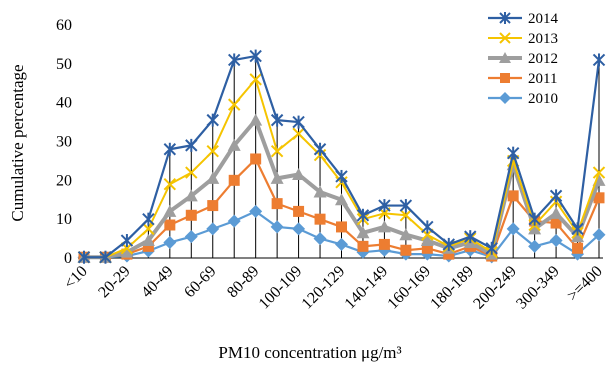  What do you see at coordinates (200, 282) in the screenshot?
I see `x-tick-label: 60-69` at bounding box center [200, 282].